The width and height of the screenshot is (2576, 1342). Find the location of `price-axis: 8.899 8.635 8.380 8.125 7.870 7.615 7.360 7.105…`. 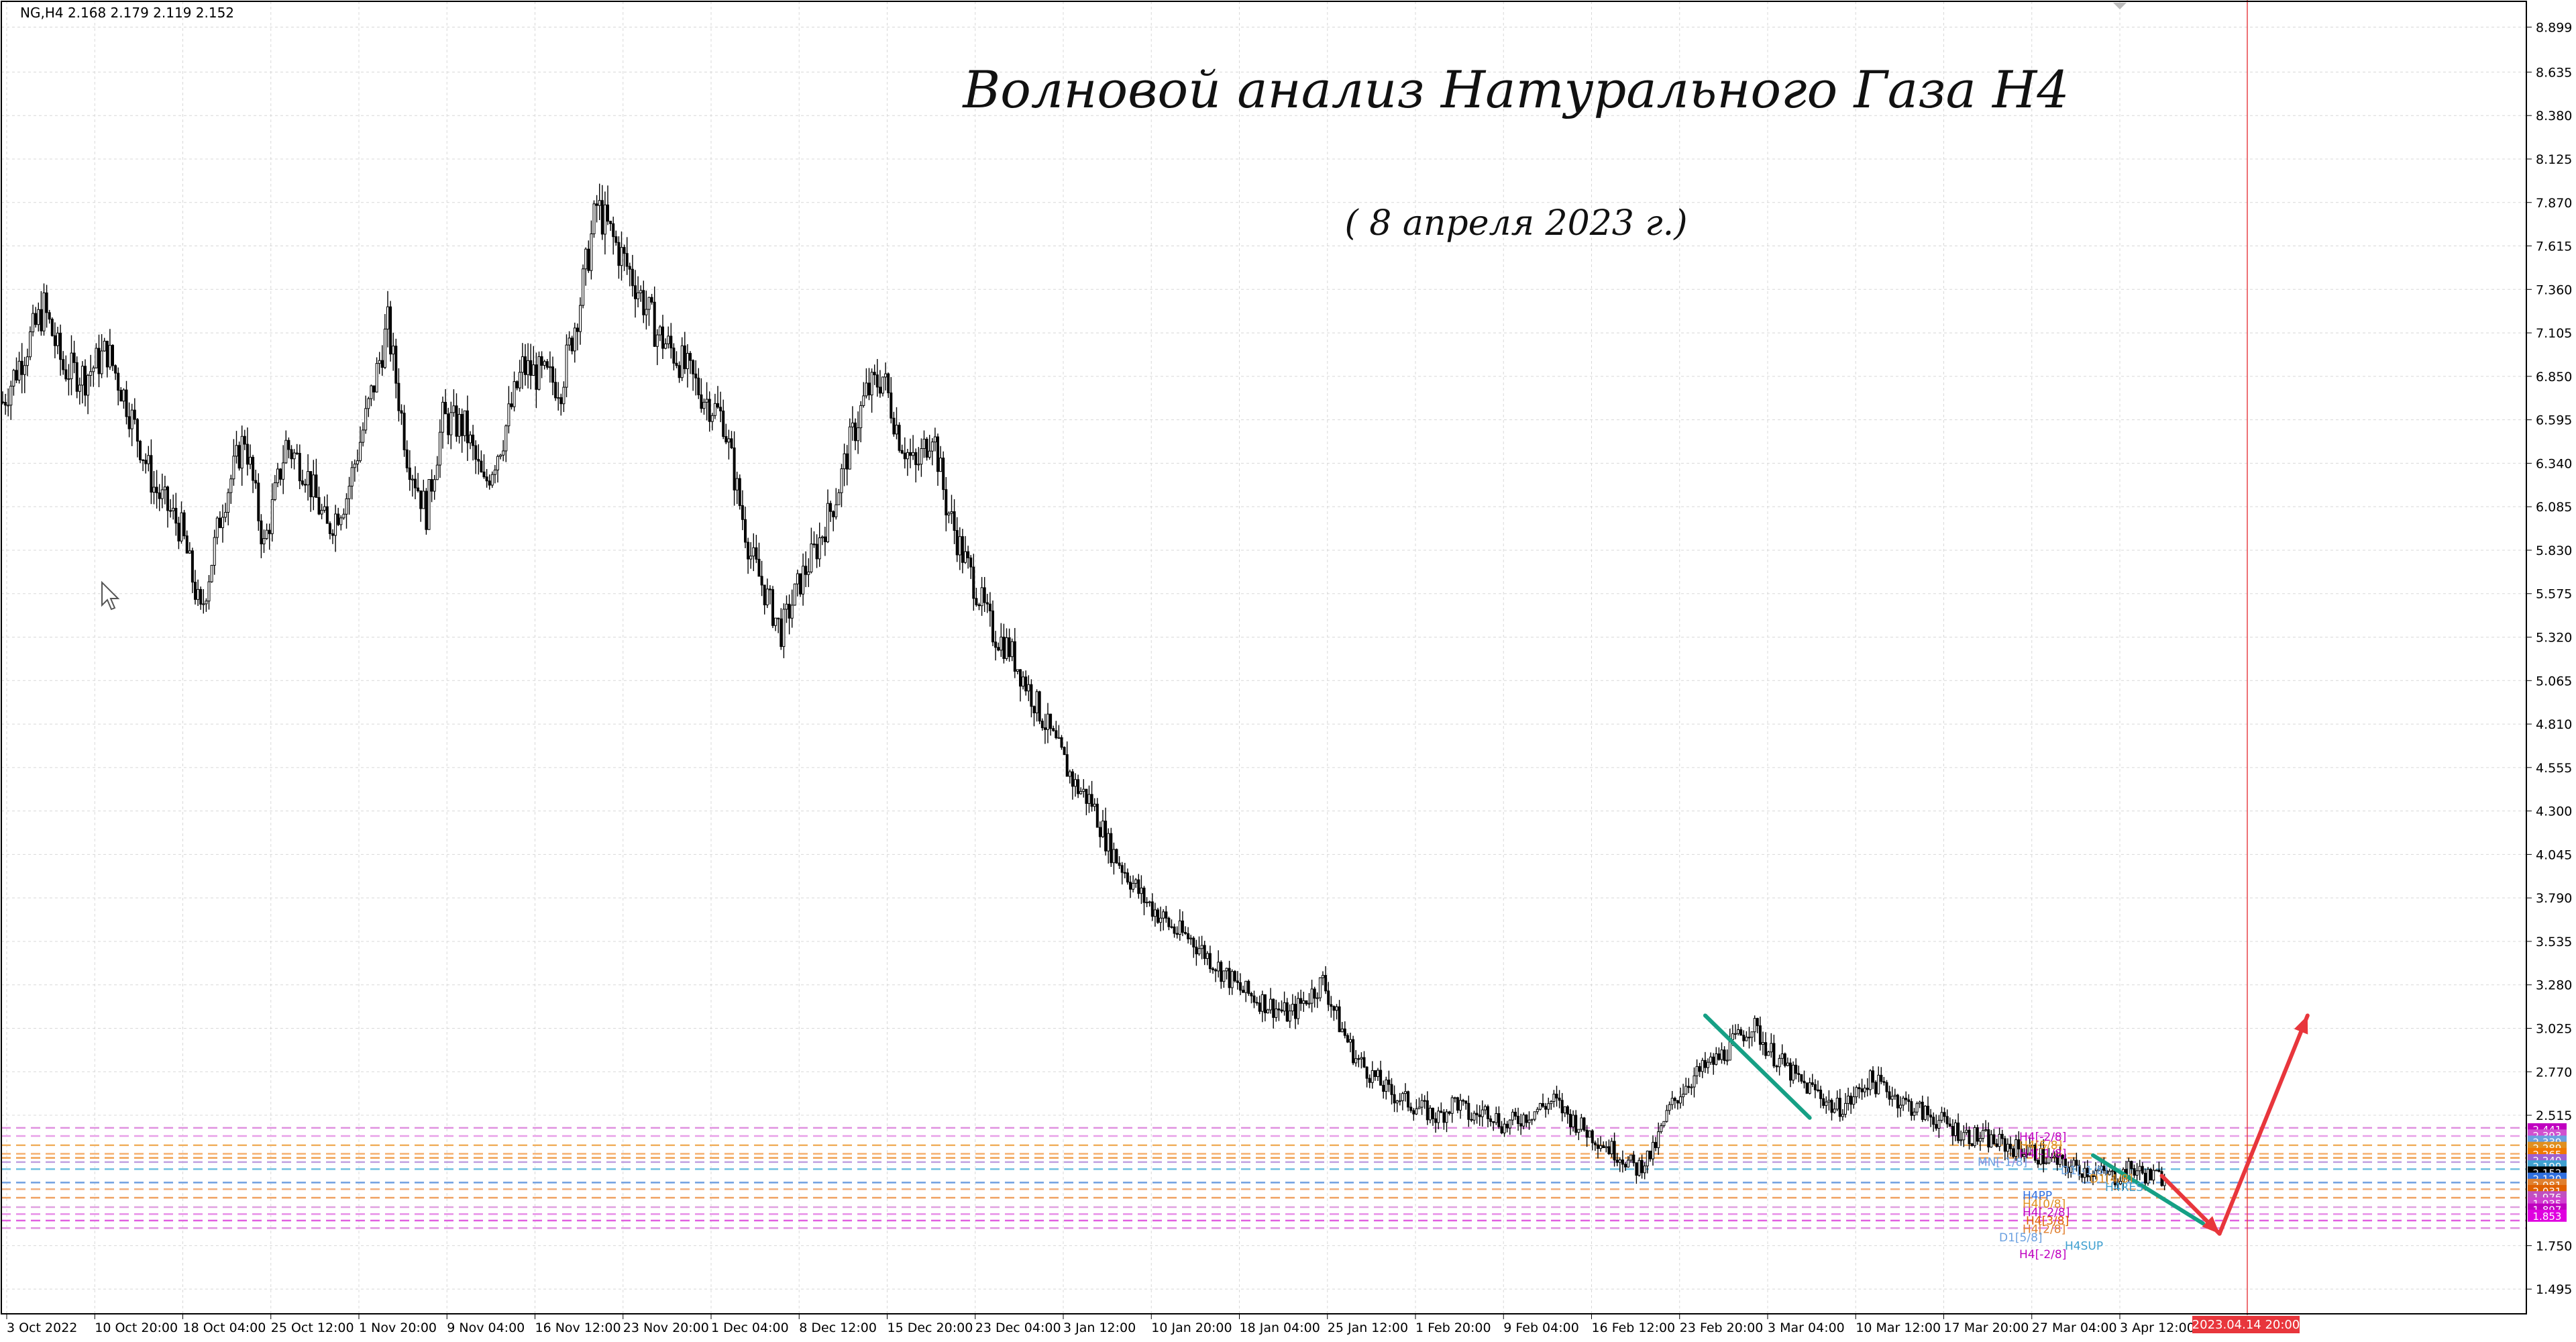

price-axis: 8.899 8.635 8.380 8.125 7.870 7.615 7.360 7.105… is located at coordinates (2549, 659).